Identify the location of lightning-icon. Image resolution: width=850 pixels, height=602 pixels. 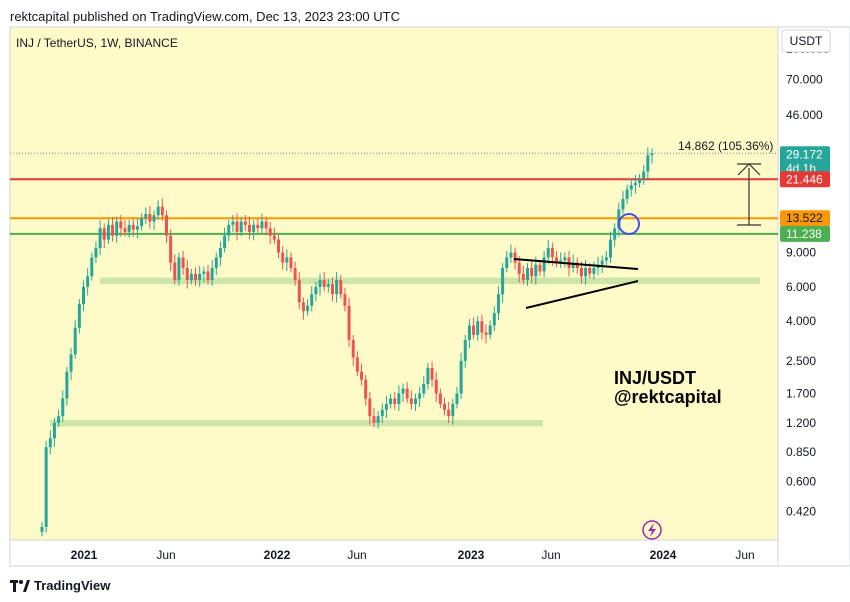
(652, 530).